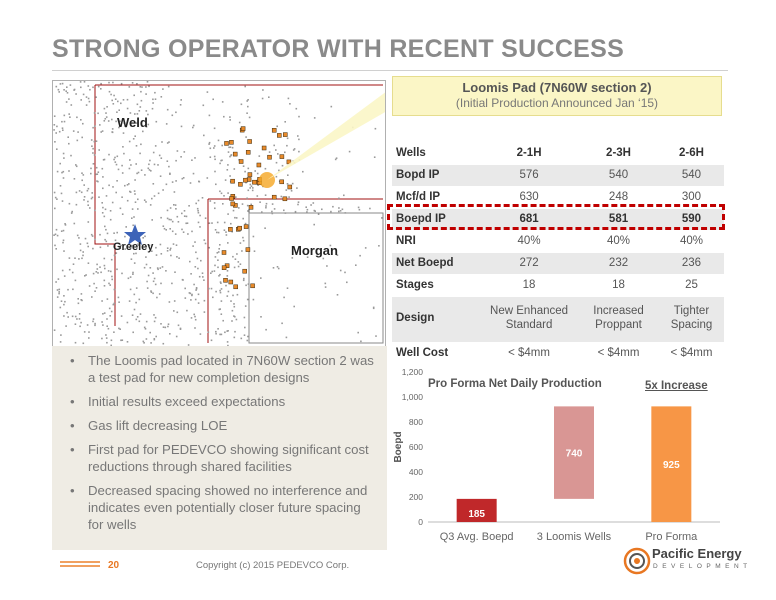 The width and height of the screenshot is (776, 600). Describe the element at coordinates (515, 384) in the screenshot. I see `chart-title: Pro Forma Net Daily Production` at that location.